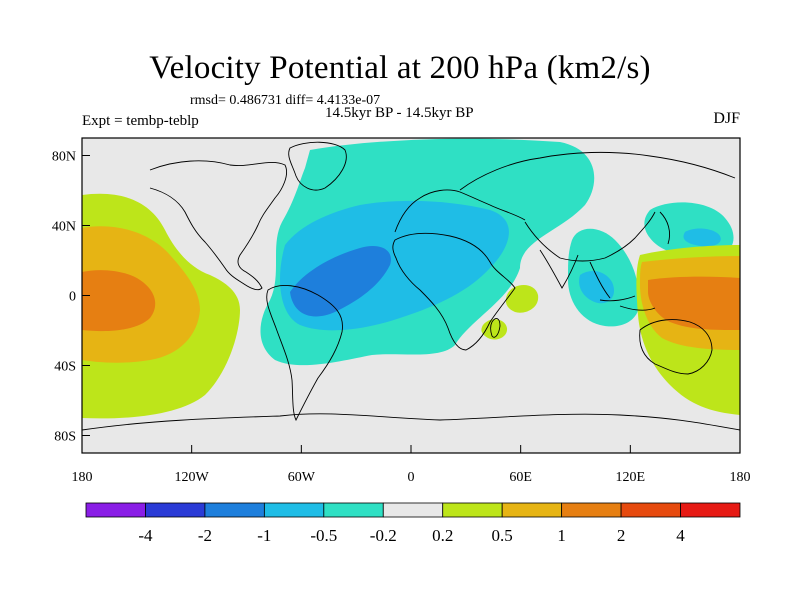  I want to click on coast-africa, so click(454, 291).